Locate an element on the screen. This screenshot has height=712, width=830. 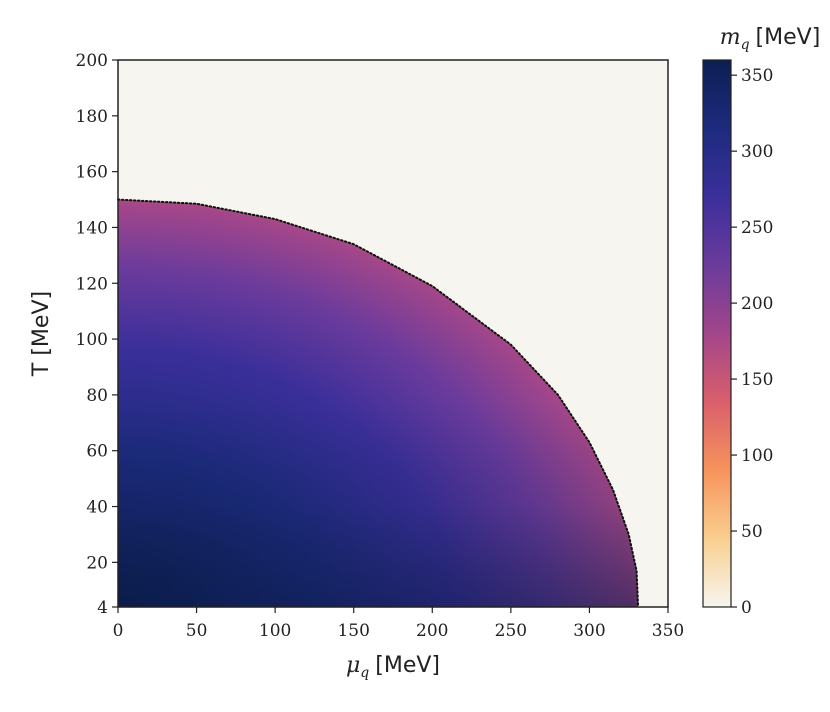
y-tick-label: 80 is located at coordinates (97, 396).